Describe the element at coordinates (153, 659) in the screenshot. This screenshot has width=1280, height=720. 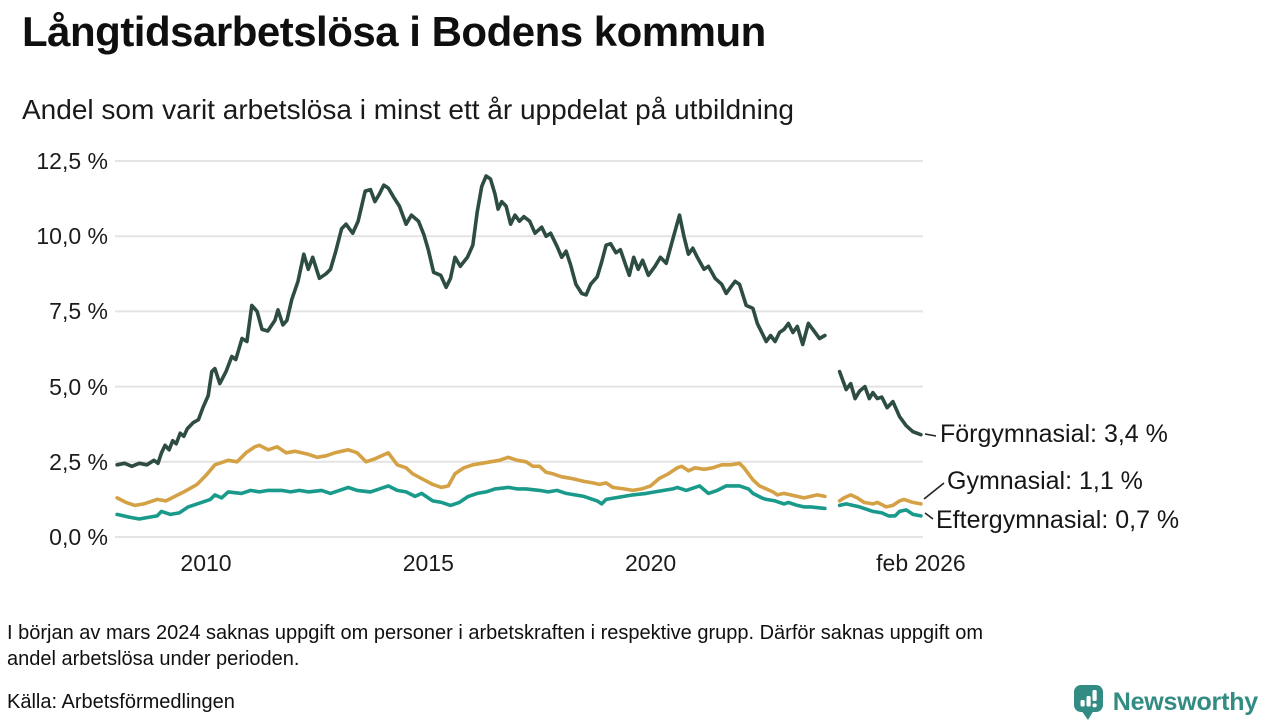
I see `footnote-line-2: andel arbetslösa under perioden.` at that location.